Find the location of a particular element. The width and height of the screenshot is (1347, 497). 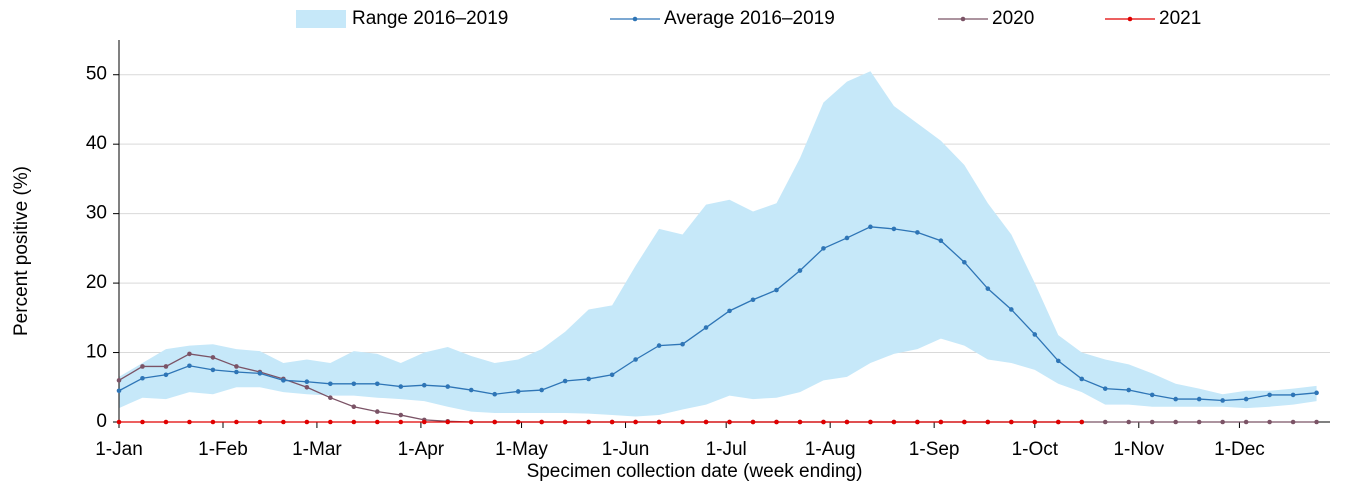

x-axis-title: Specimen collection date (week ending) is located at coordinates (695, 471).